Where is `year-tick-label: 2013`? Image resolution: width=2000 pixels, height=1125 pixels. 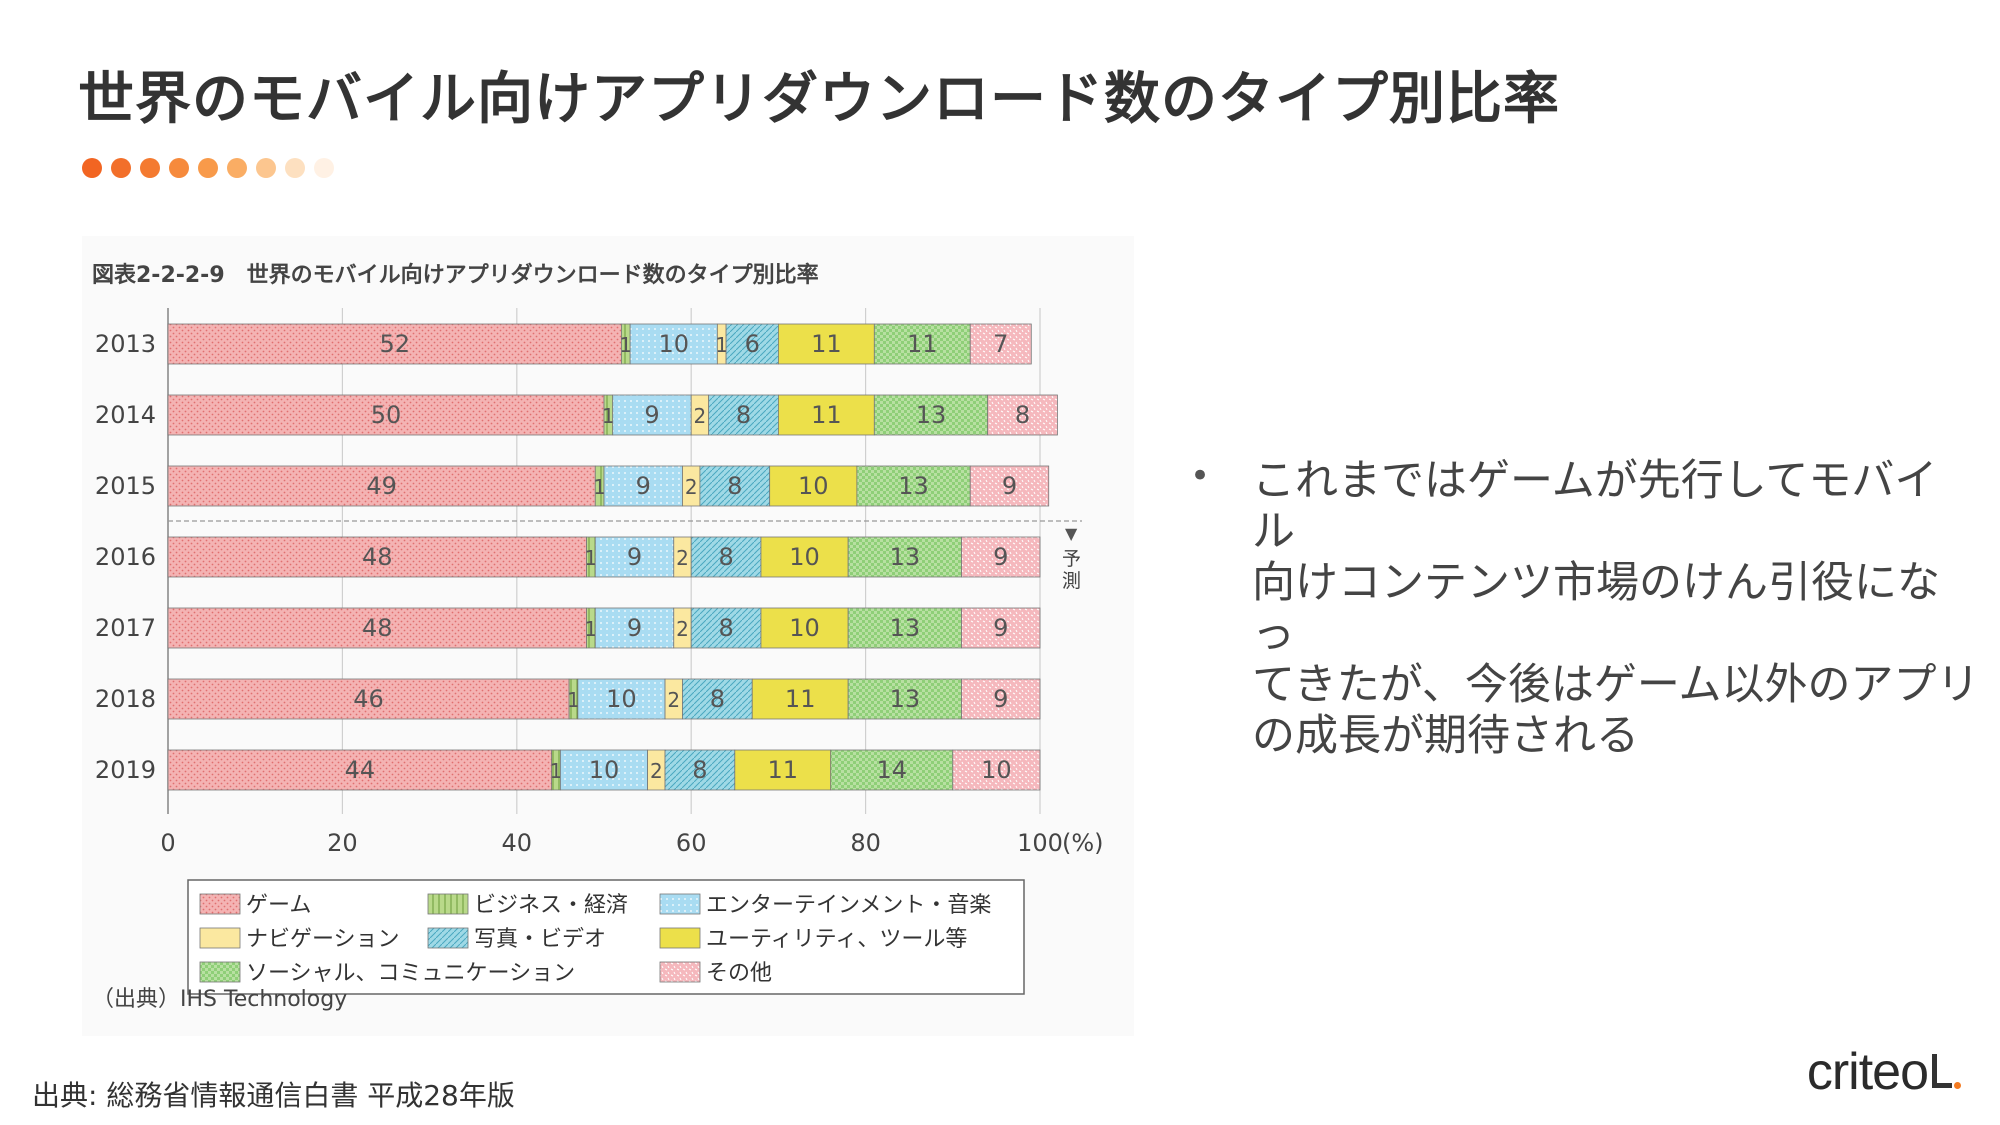 year-tick-label: 2013 is located at coordinates (125, 344).